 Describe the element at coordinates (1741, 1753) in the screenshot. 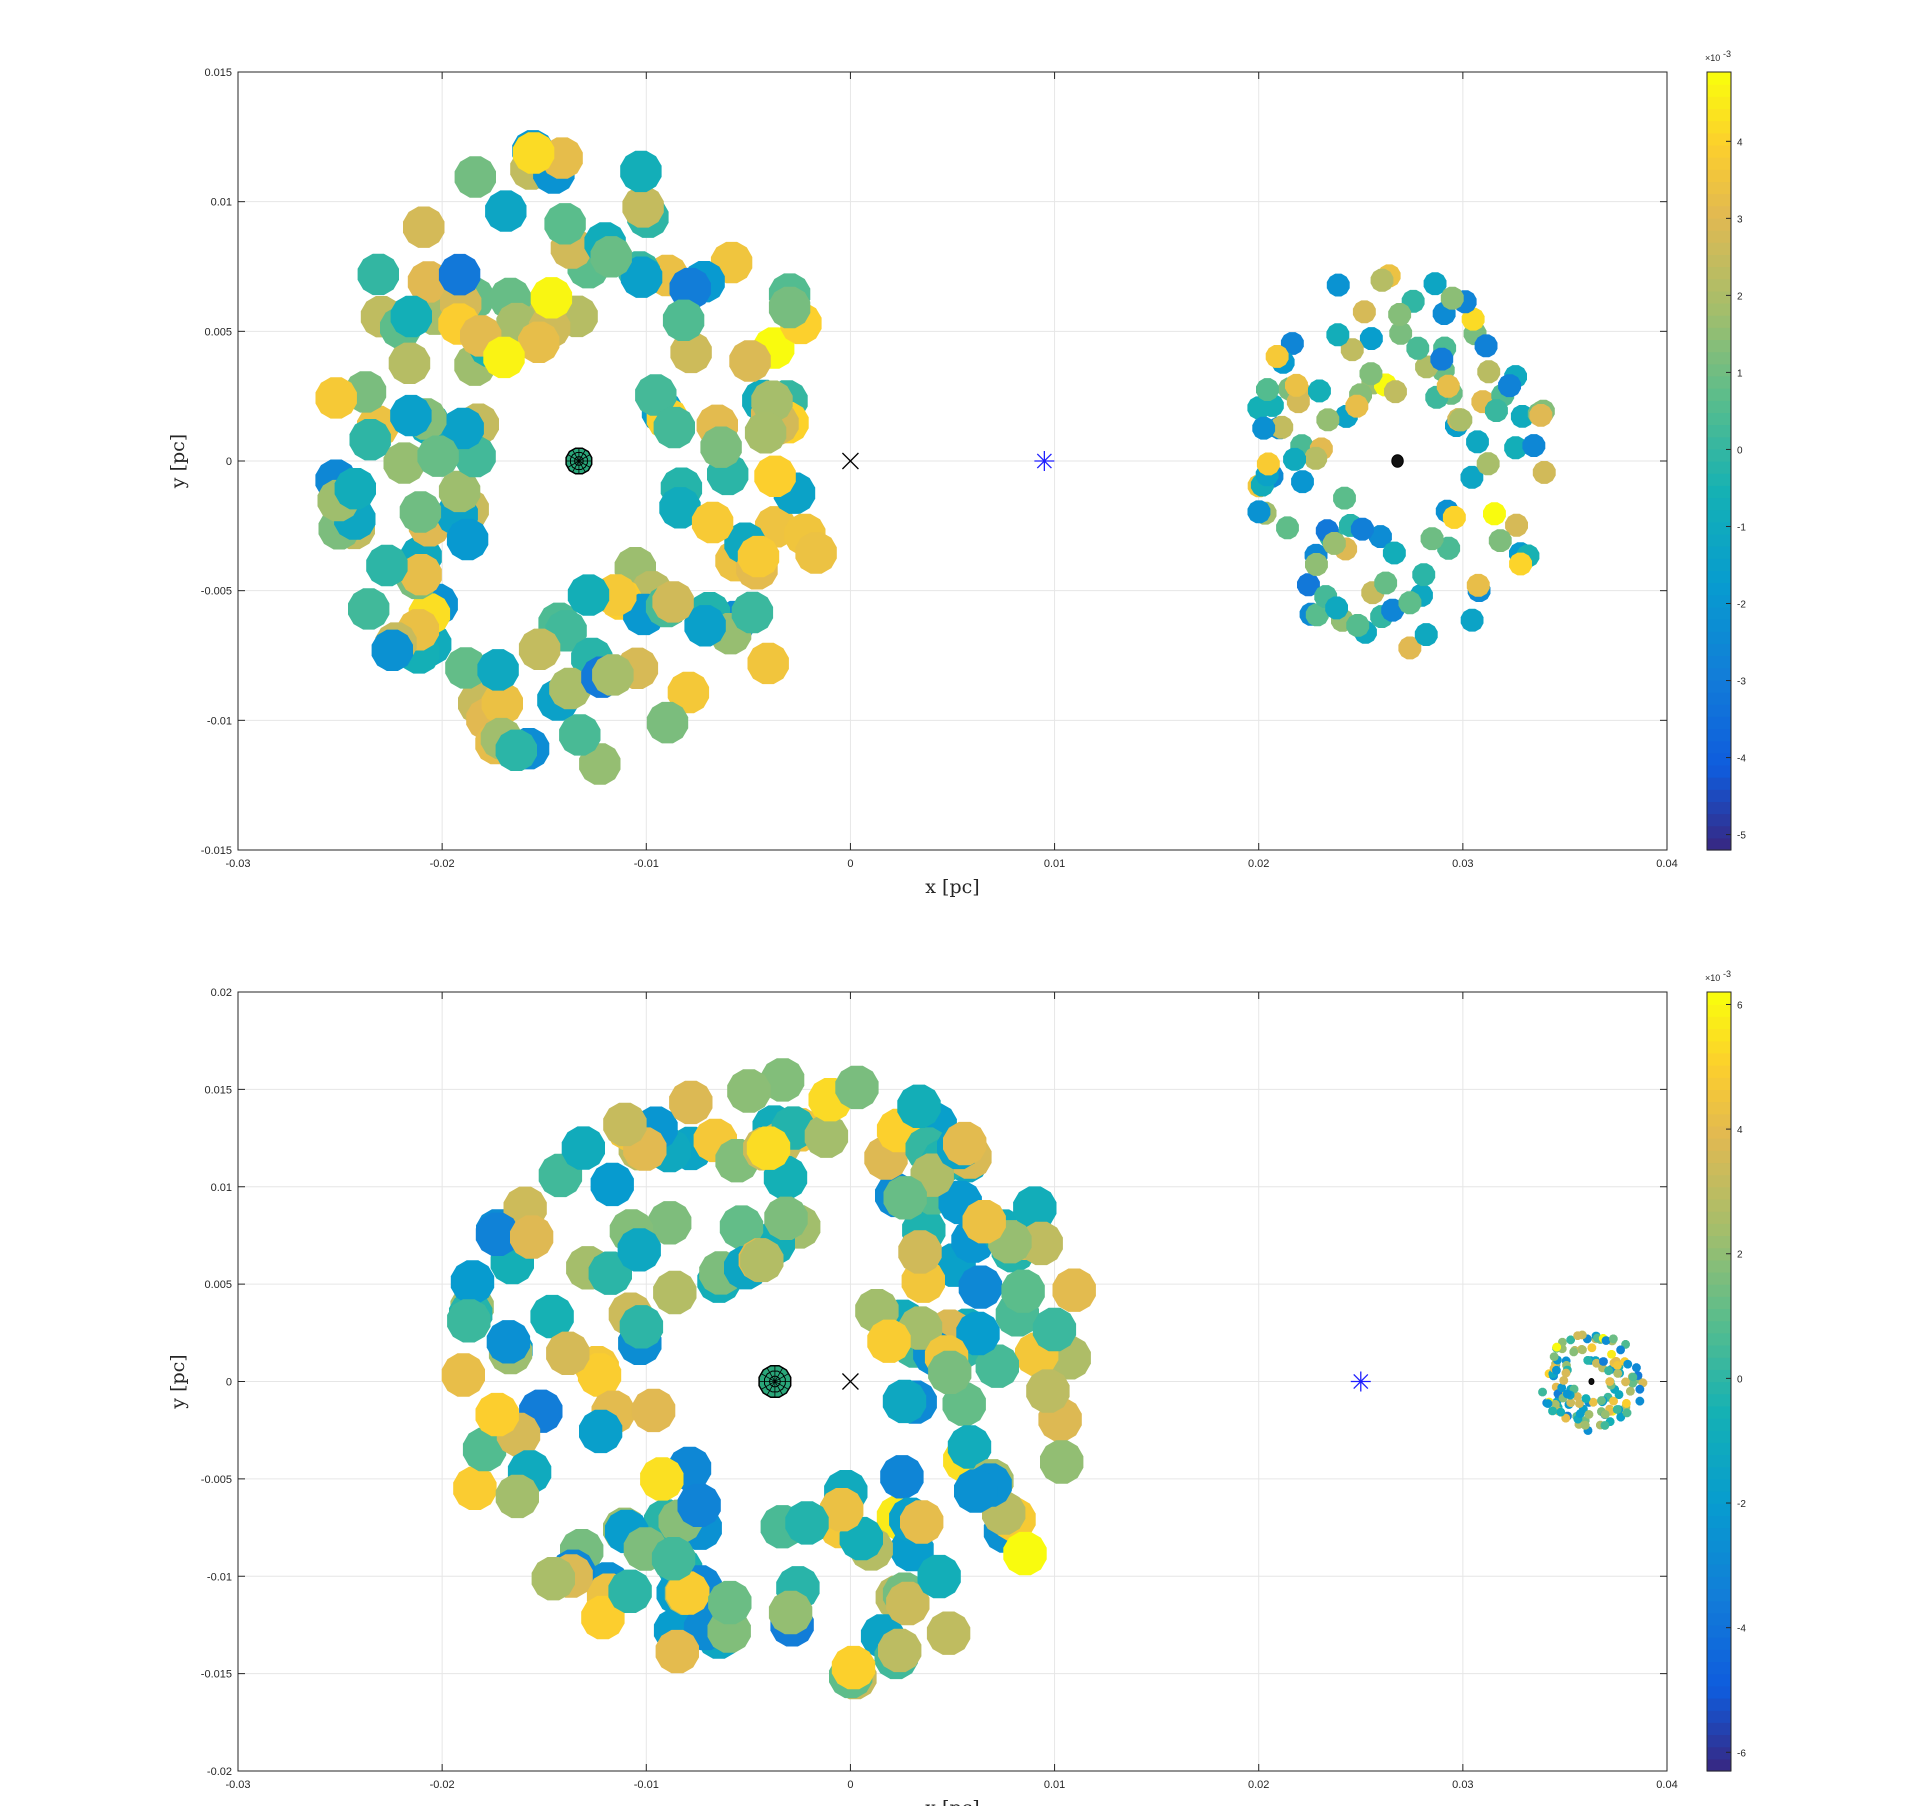

I see `colorbar-tick-label: -6` at that location.